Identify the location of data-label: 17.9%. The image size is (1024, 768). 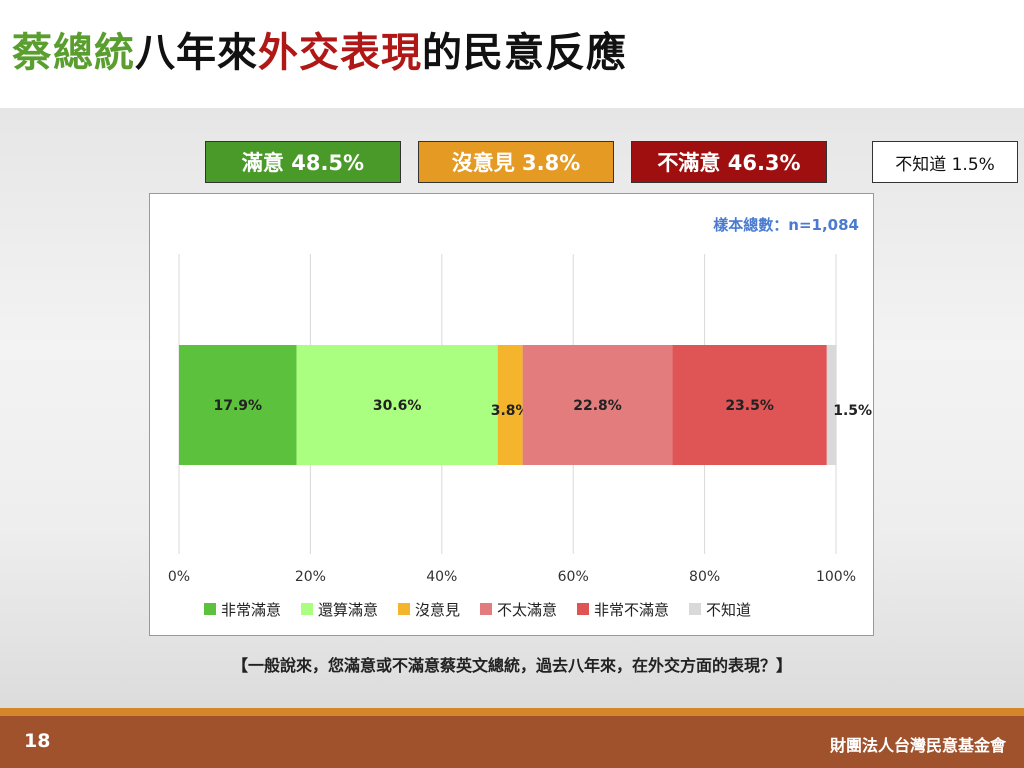
(238, 406).